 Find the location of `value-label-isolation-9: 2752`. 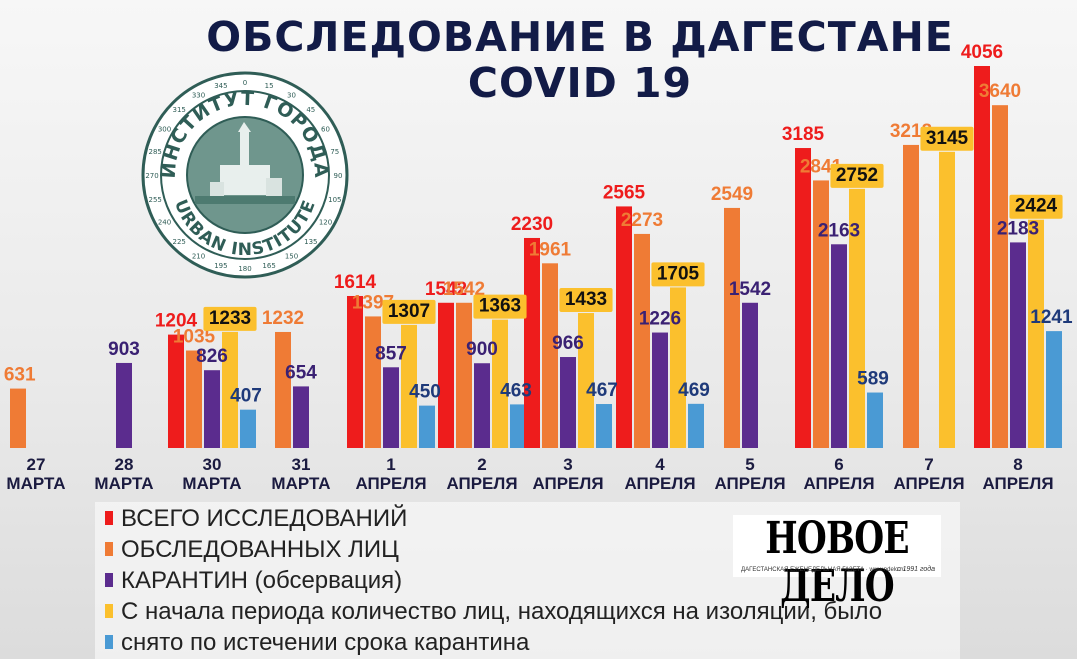

value-label-isolation-9: 2752 is located at coordinates (857, 175).